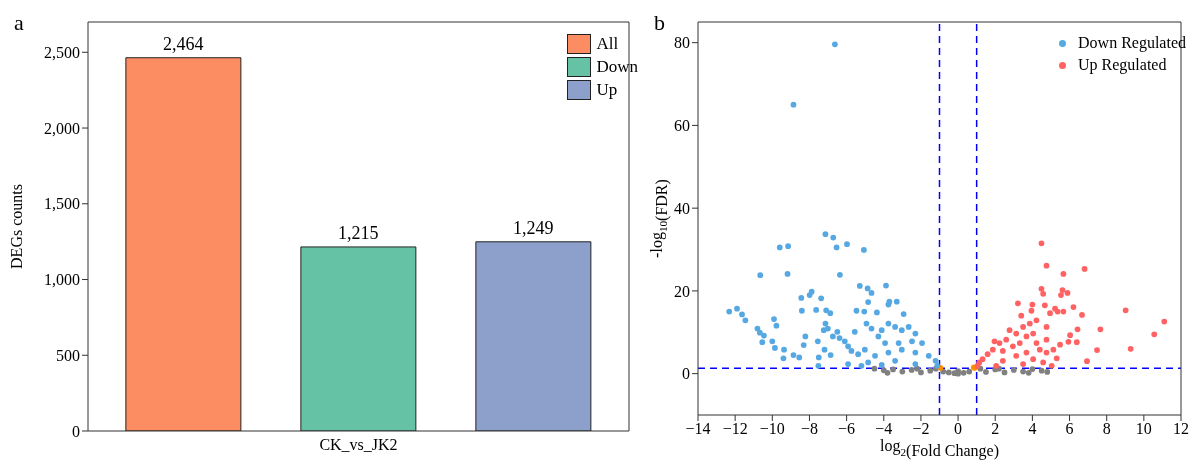 Image resolution: width=1202 pixels, height=471 pixels. What do you see at coordinates (1032, 429) in the screenshot?
I see `x-tick-label: 4` at bounding box center [1032, 429].